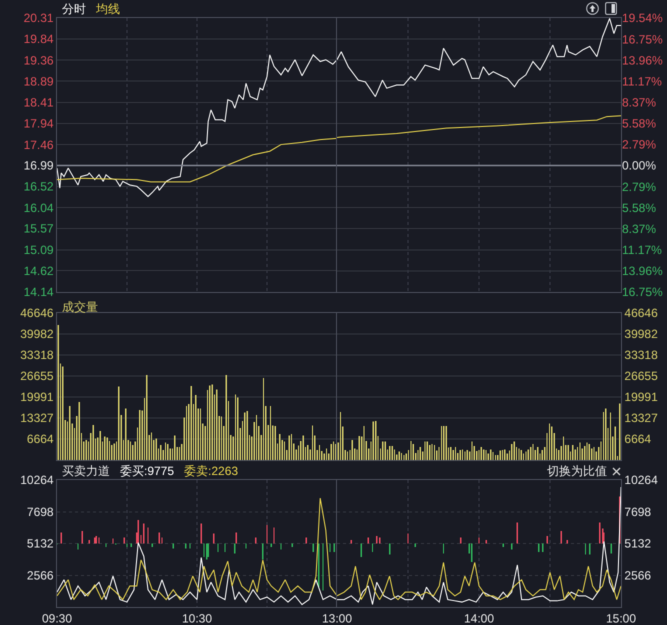 Image resolution: width=667 pixels, height=625 pixels. Describe the element at coordinates (39, 207) in the screenshot. I see `y-tick-label: 16.04` at that location.